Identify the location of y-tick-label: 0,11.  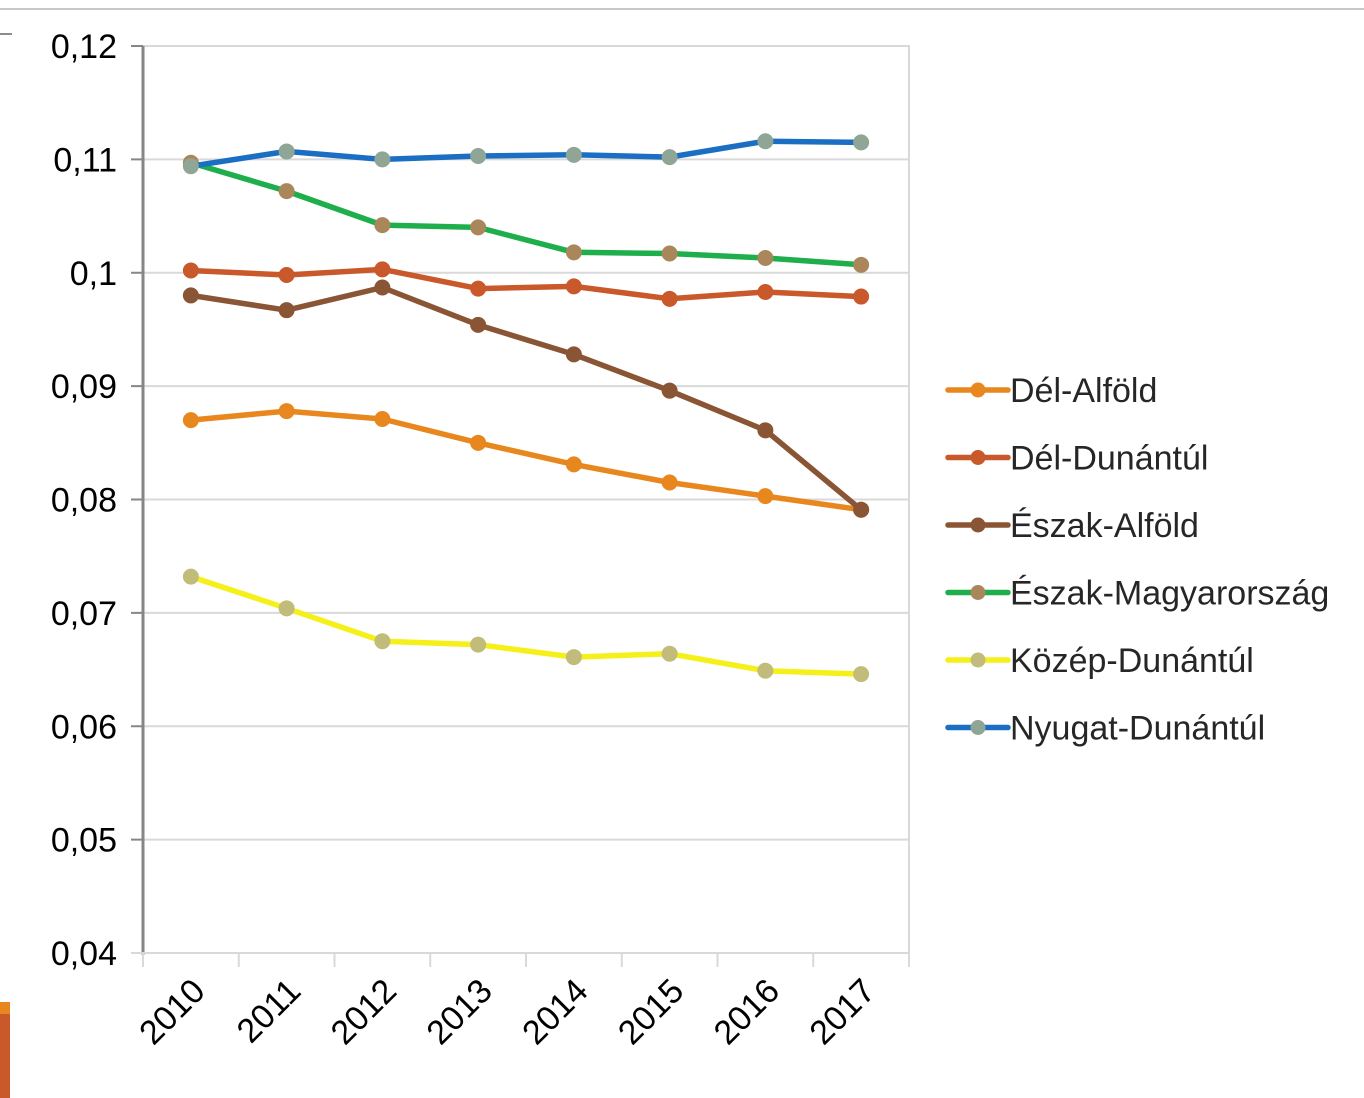
(85, 160).